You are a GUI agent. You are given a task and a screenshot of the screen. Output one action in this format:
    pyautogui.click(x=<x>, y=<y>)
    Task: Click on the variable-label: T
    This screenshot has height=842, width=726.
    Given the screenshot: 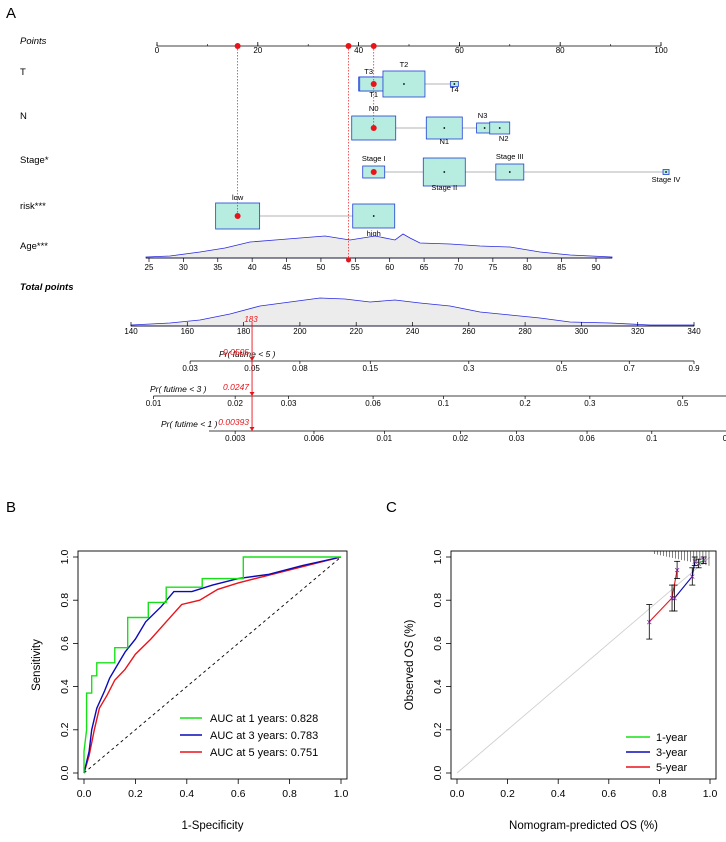 What is the action you would take?
    pyautogui.click(x=23, y=72)
    